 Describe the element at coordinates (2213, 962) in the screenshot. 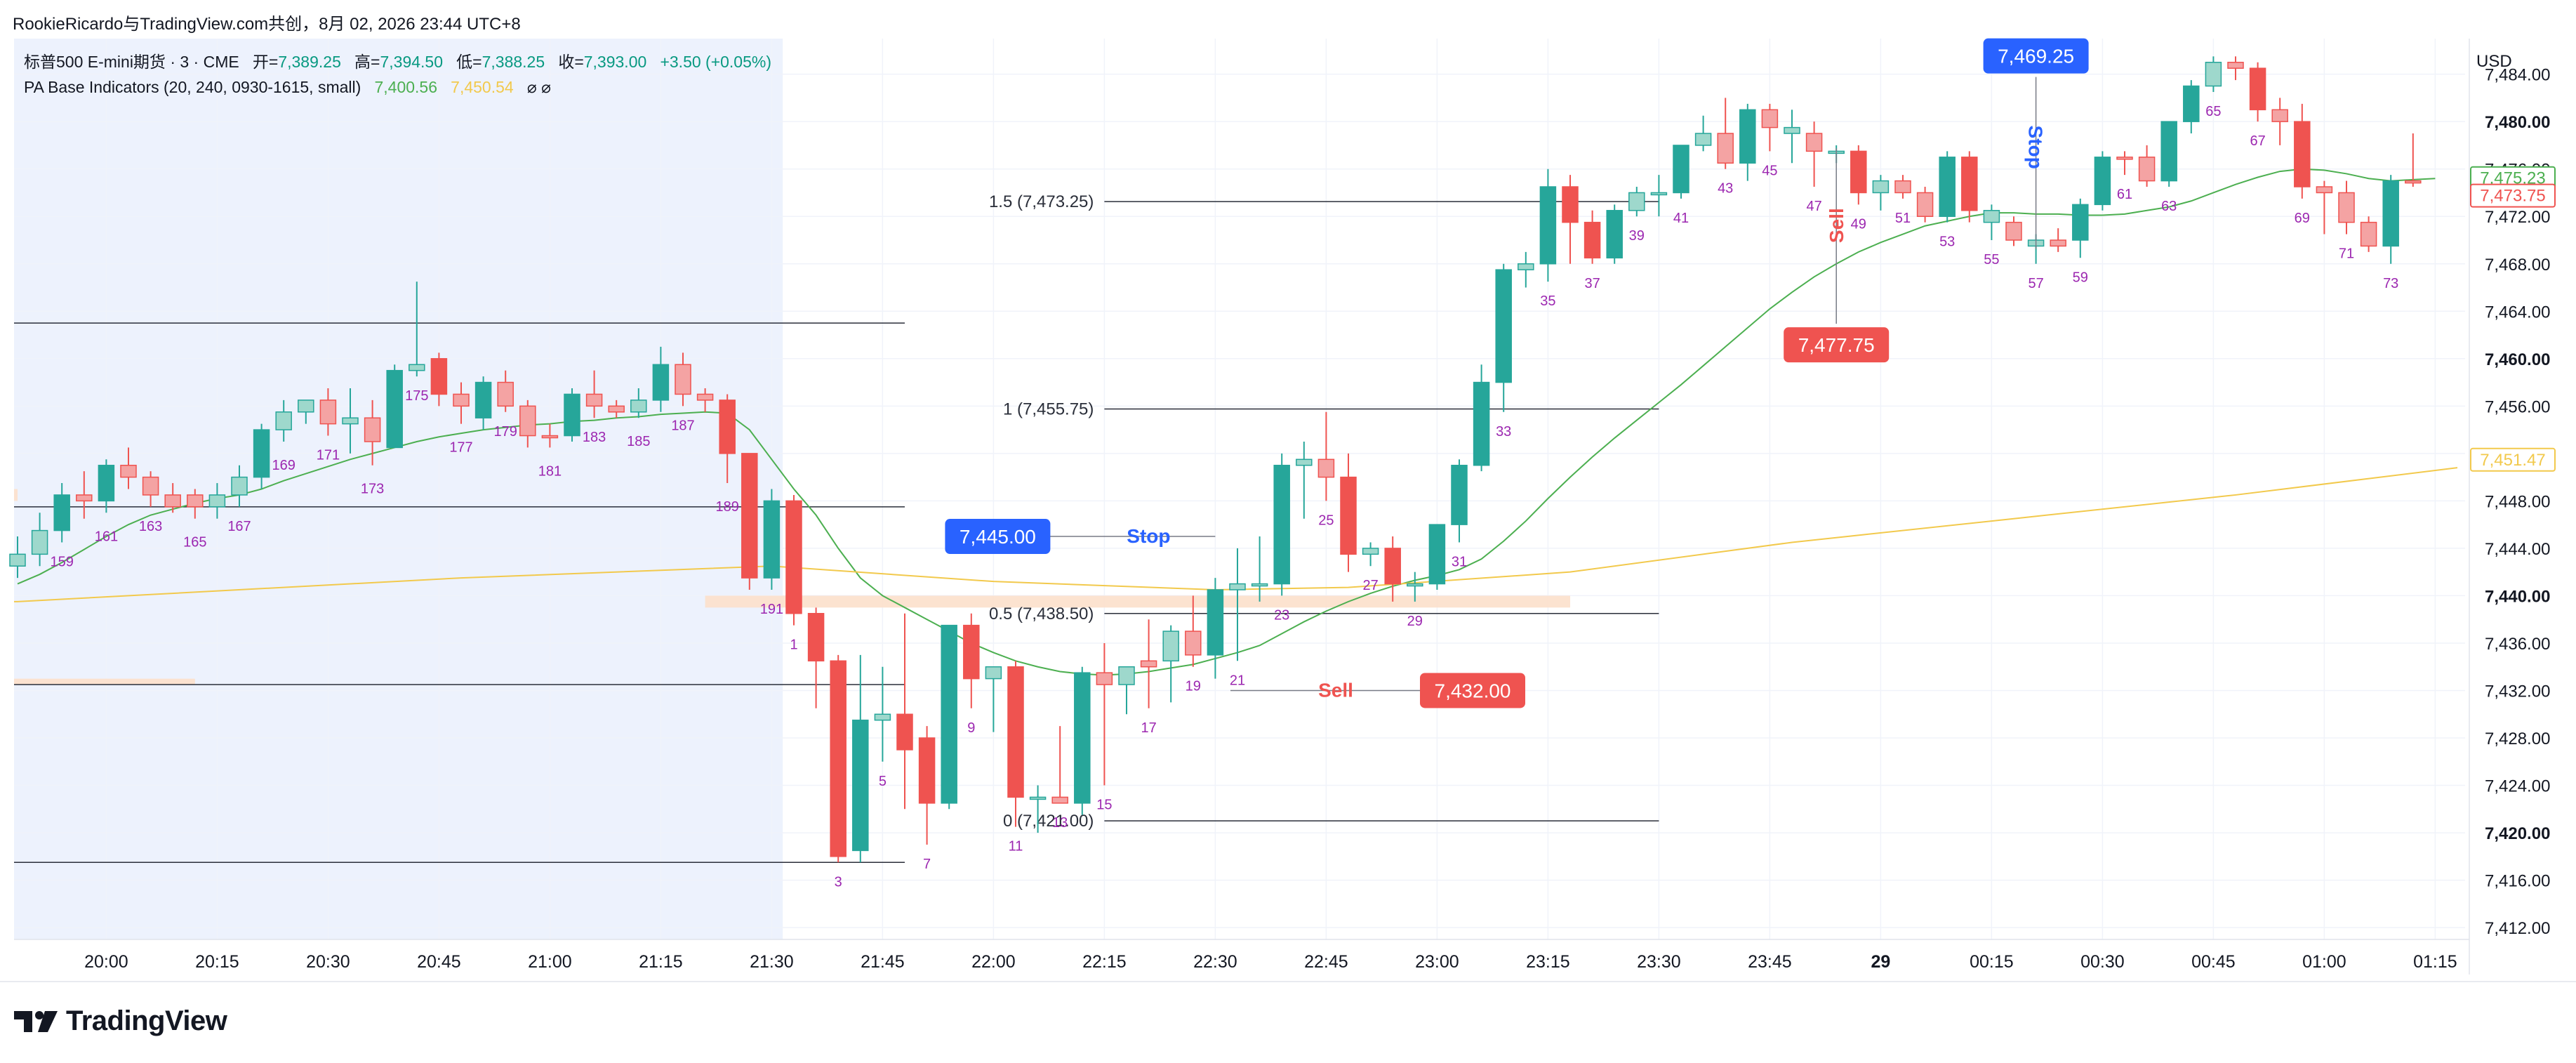

I see `time-axis-tick: 00:45` at that location.